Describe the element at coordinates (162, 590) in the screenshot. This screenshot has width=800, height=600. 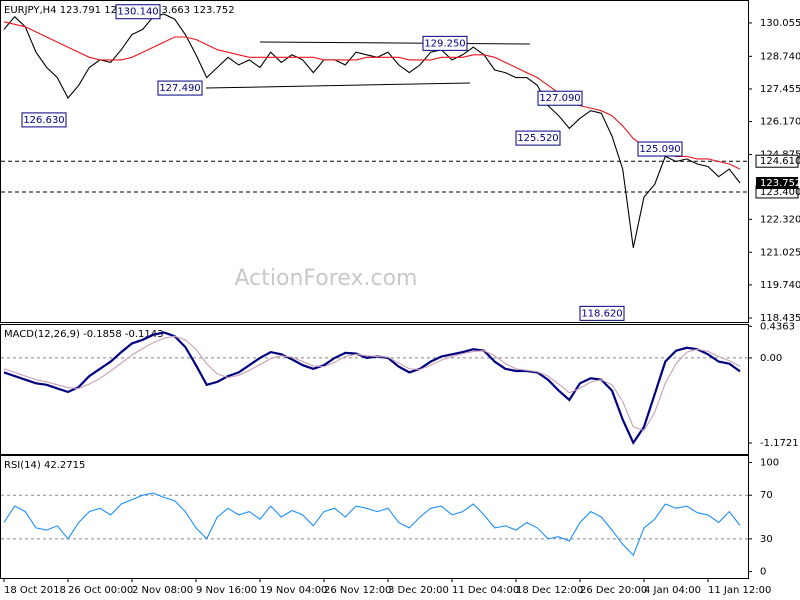
I see `x-tick-label: 2 Nov 08:00` at that location.